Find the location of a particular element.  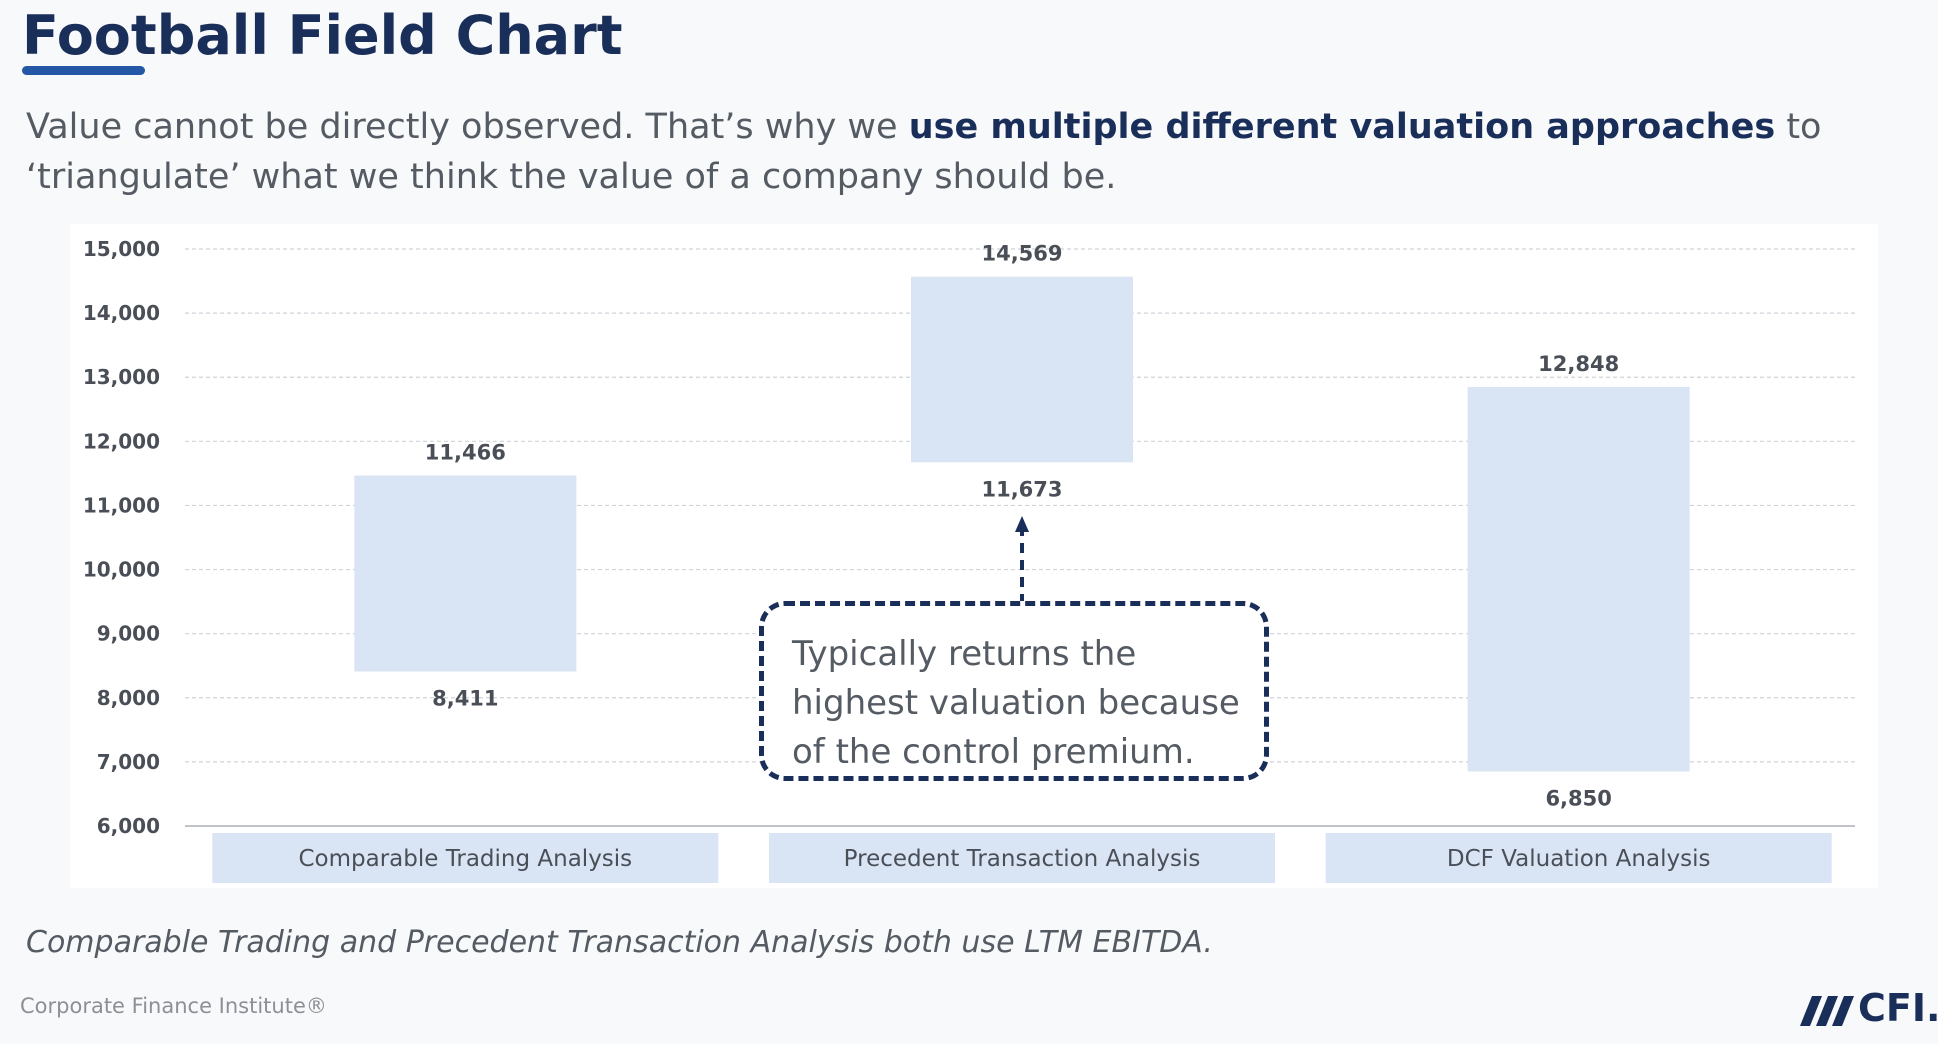

y-tick-label: 14,000 is located at coordinates (121, 313).